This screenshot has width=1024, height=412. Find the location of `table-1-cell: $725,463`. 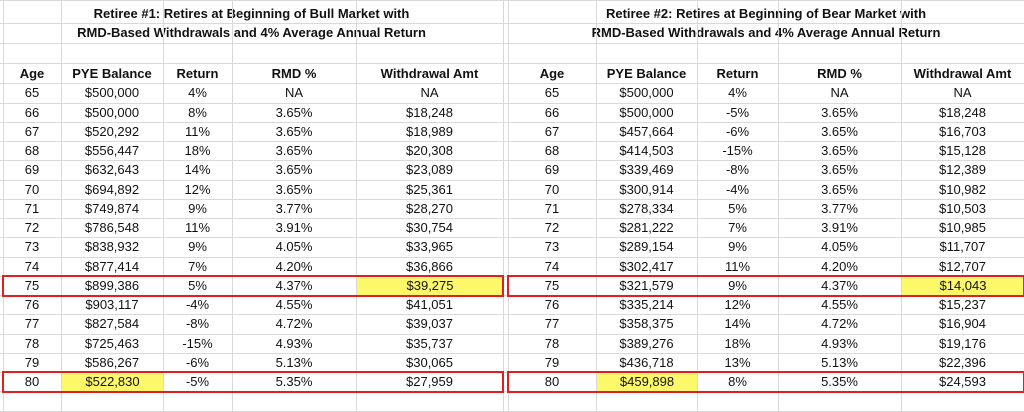

table-1-cell: $725,463 is located at coordinates (112, 343).